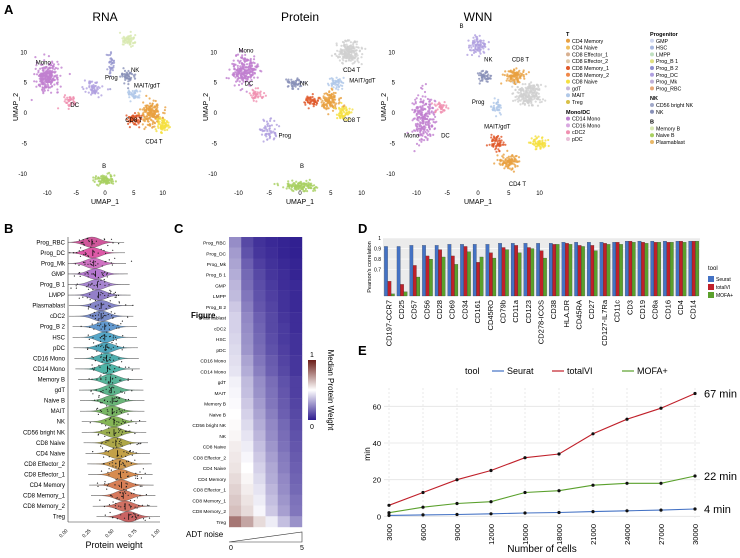 The width and height of the screenshot is (740, 558). I want to click on x-tick-label: CD56, so click(426, 309).